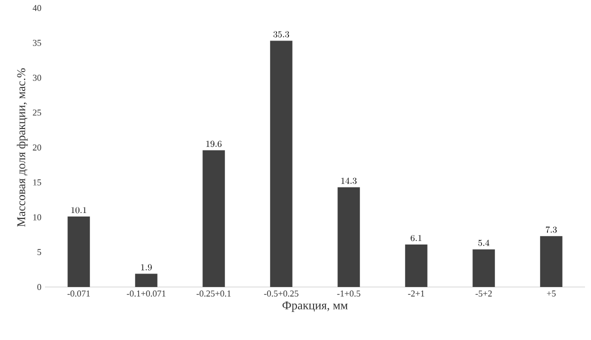  What do you see at coordinates (281, 293) in the screenshot?
I see `x-tick-label: -0.5+0.25` at bounding box center [281, 293].